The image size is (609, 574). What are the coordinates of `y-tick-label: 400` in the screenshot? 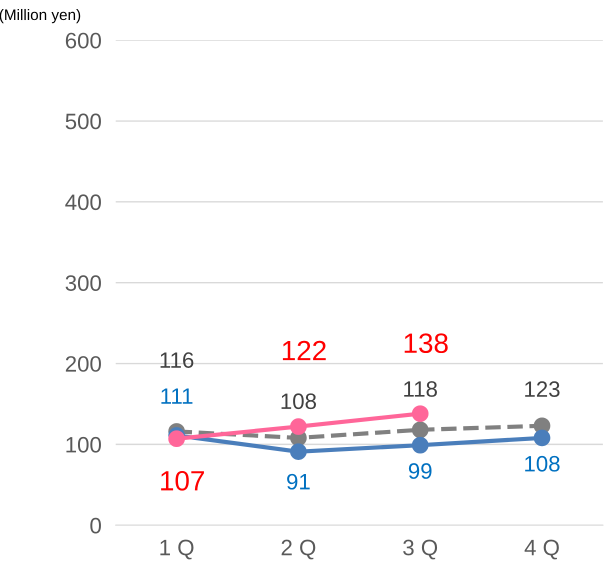 It's located at (83, 202).